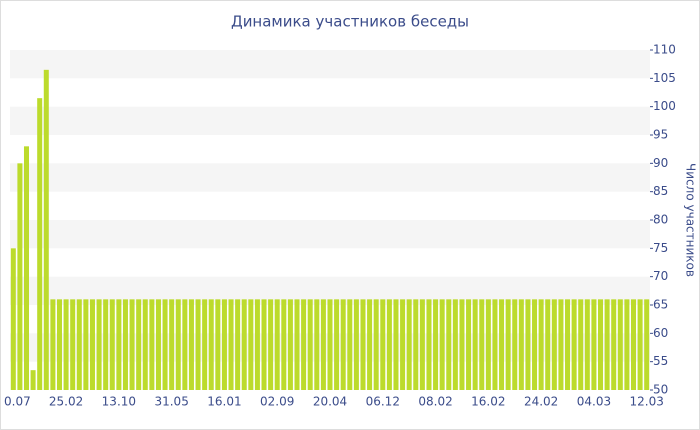  I want to click on x-tick-label: 12.03, so click(647, 402).